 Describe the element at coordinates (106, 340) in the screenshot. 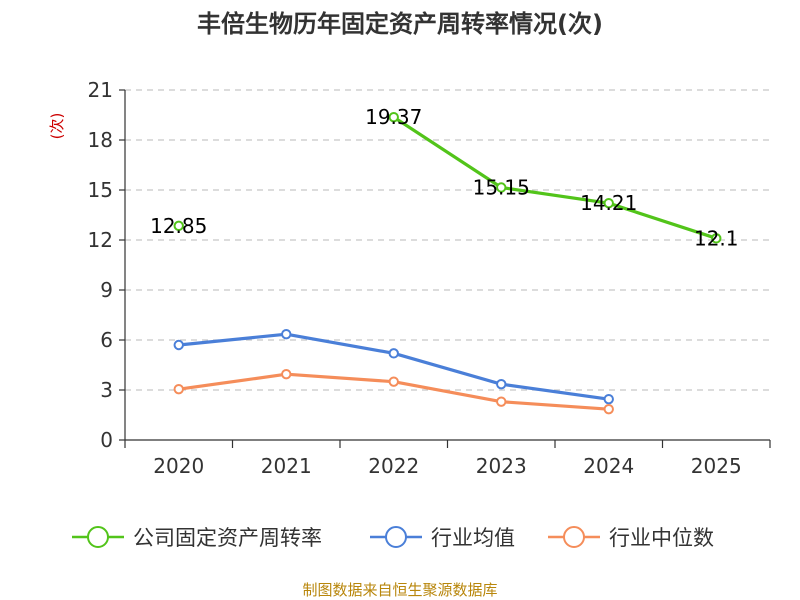

I see `y-tick-label: 6` at that location.